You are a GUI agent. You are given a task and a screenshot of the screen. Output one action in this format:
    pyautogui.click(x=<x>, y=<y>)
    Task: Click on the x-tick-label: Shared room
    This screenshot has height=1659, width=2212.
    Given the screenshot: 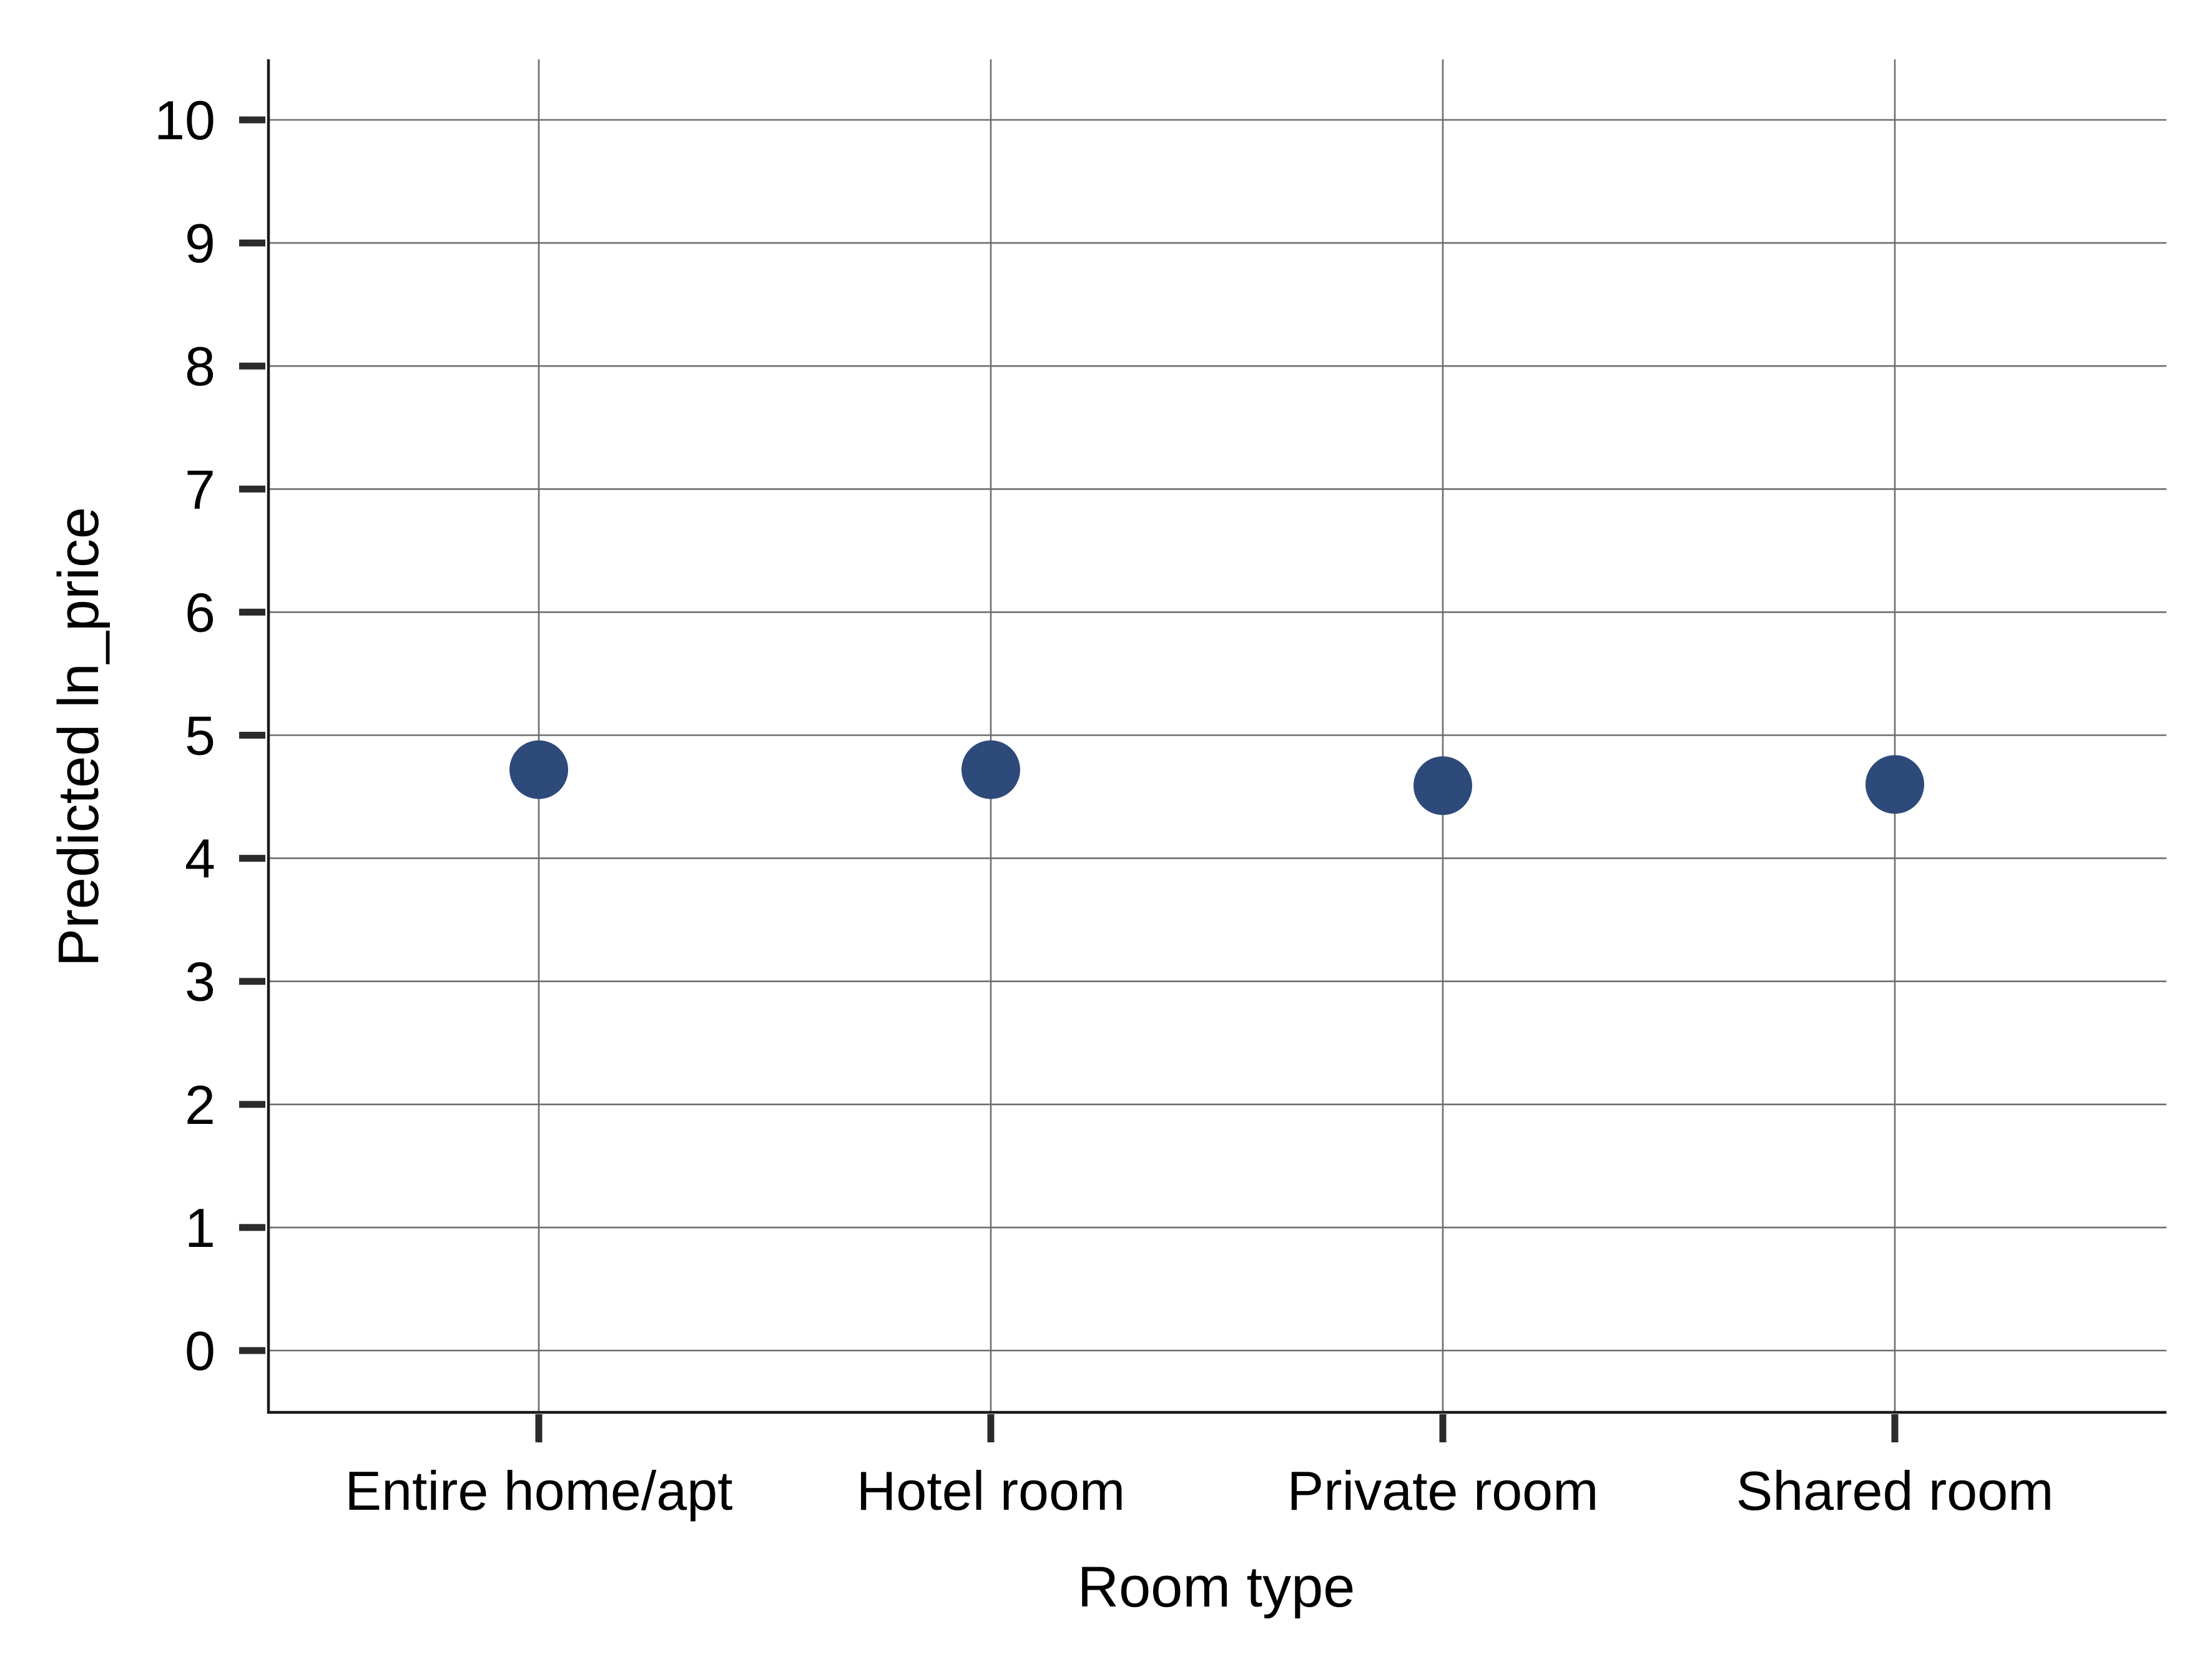 What is the action you would take?
    pyautogui.click(x=1895, y=1491)
    